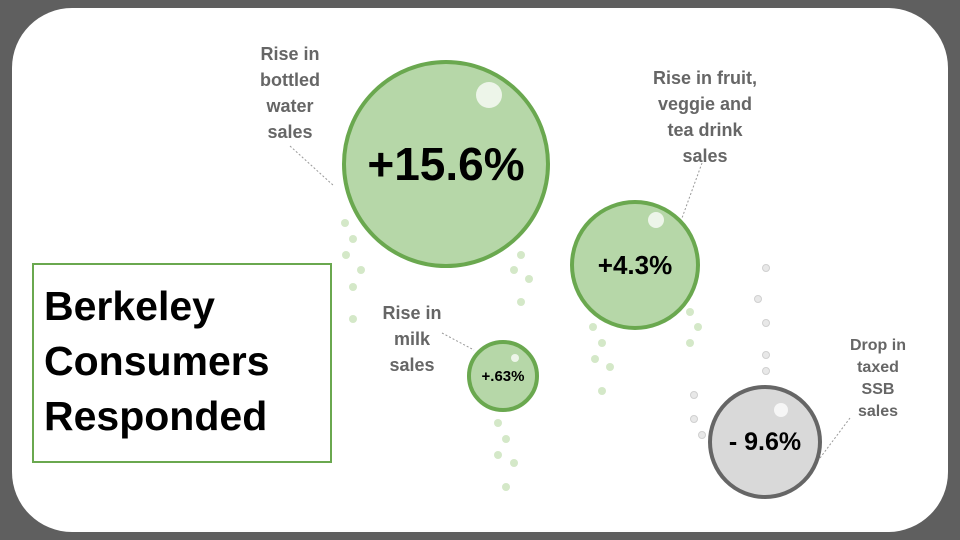 The width and height of the screenshot is (960, 540). I want to click on label-line: water, so click(290, 106).